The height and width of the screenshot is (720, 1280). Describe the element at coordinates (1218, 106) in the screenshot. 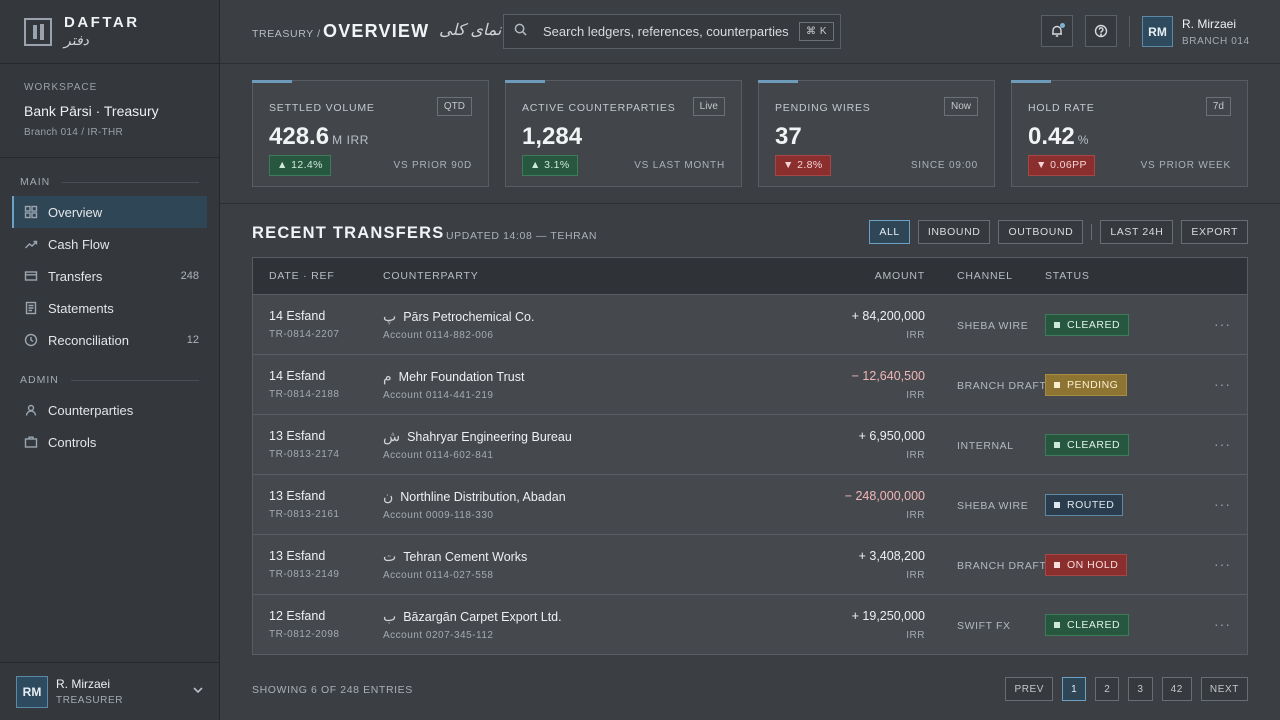

I see `kpi-period-tag: 7d` at that location.